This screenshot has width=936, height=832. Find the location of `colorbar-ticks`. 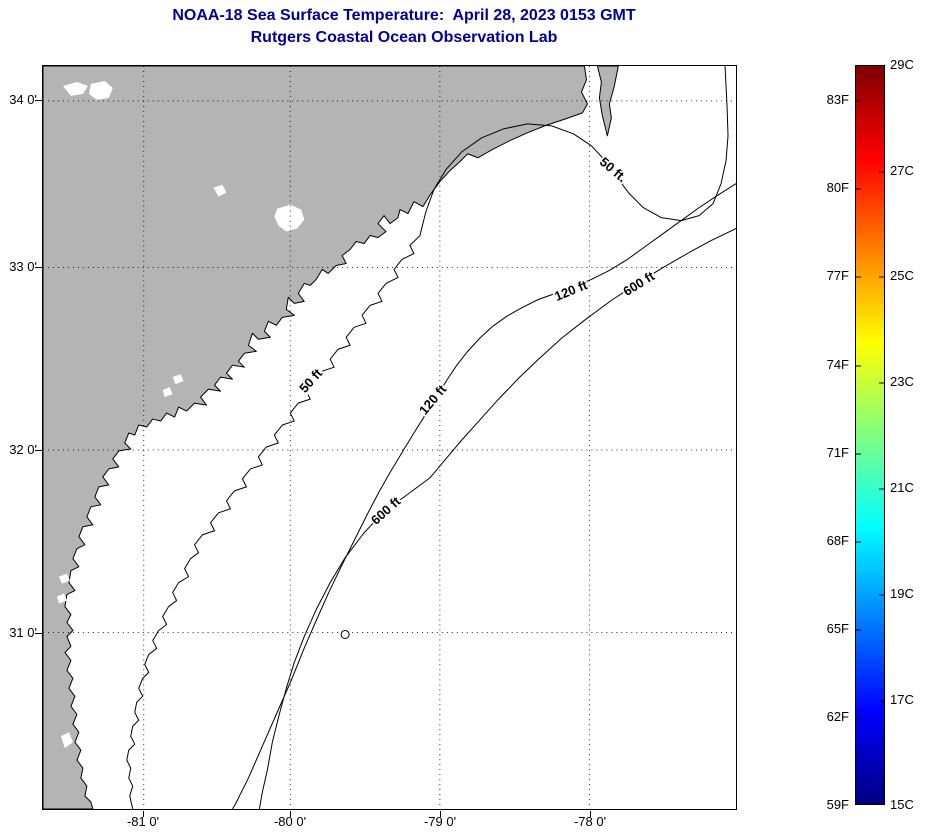

colorbar-ticks is located at coordinates (870, 409).